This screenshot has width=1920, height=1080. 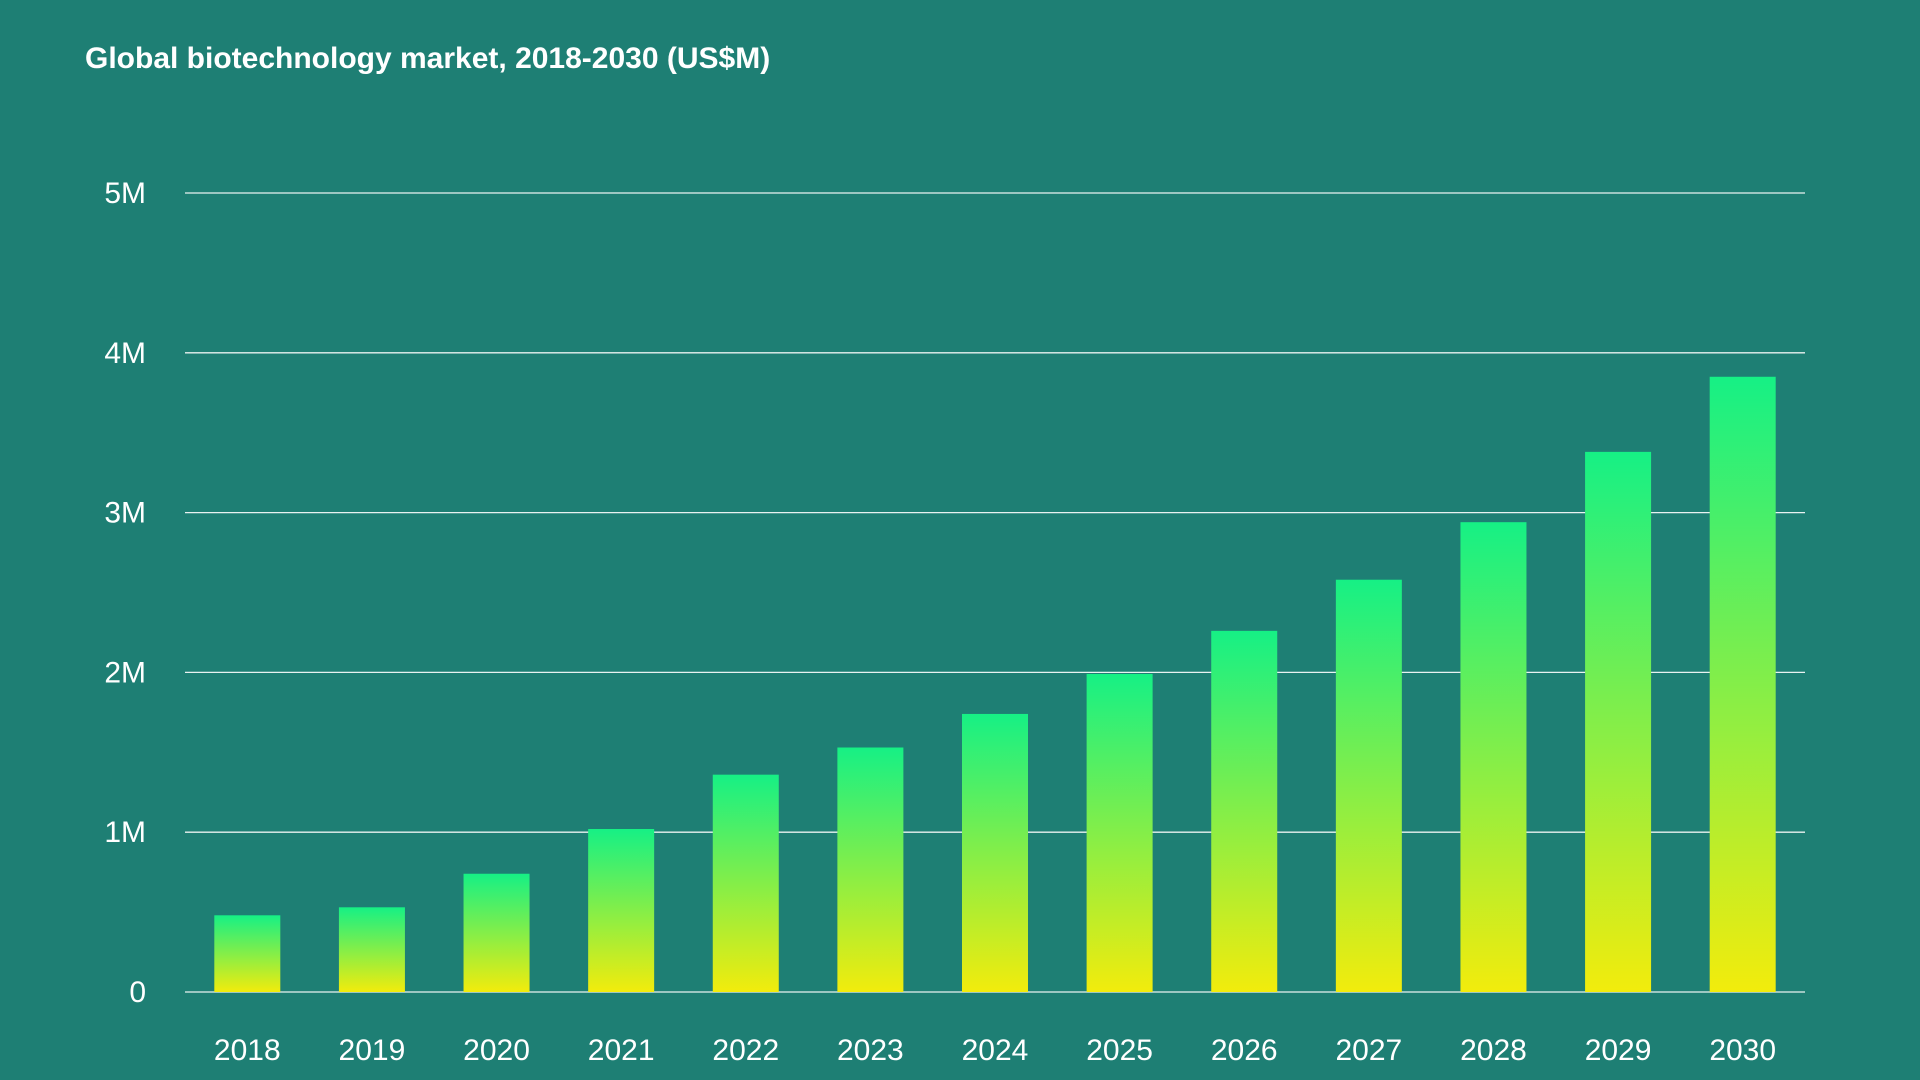 What do you see at coordinates (1742, 1050) in the screenshot?
I see `x-tick-label: 2030` at bounding box center [1742, 1050].